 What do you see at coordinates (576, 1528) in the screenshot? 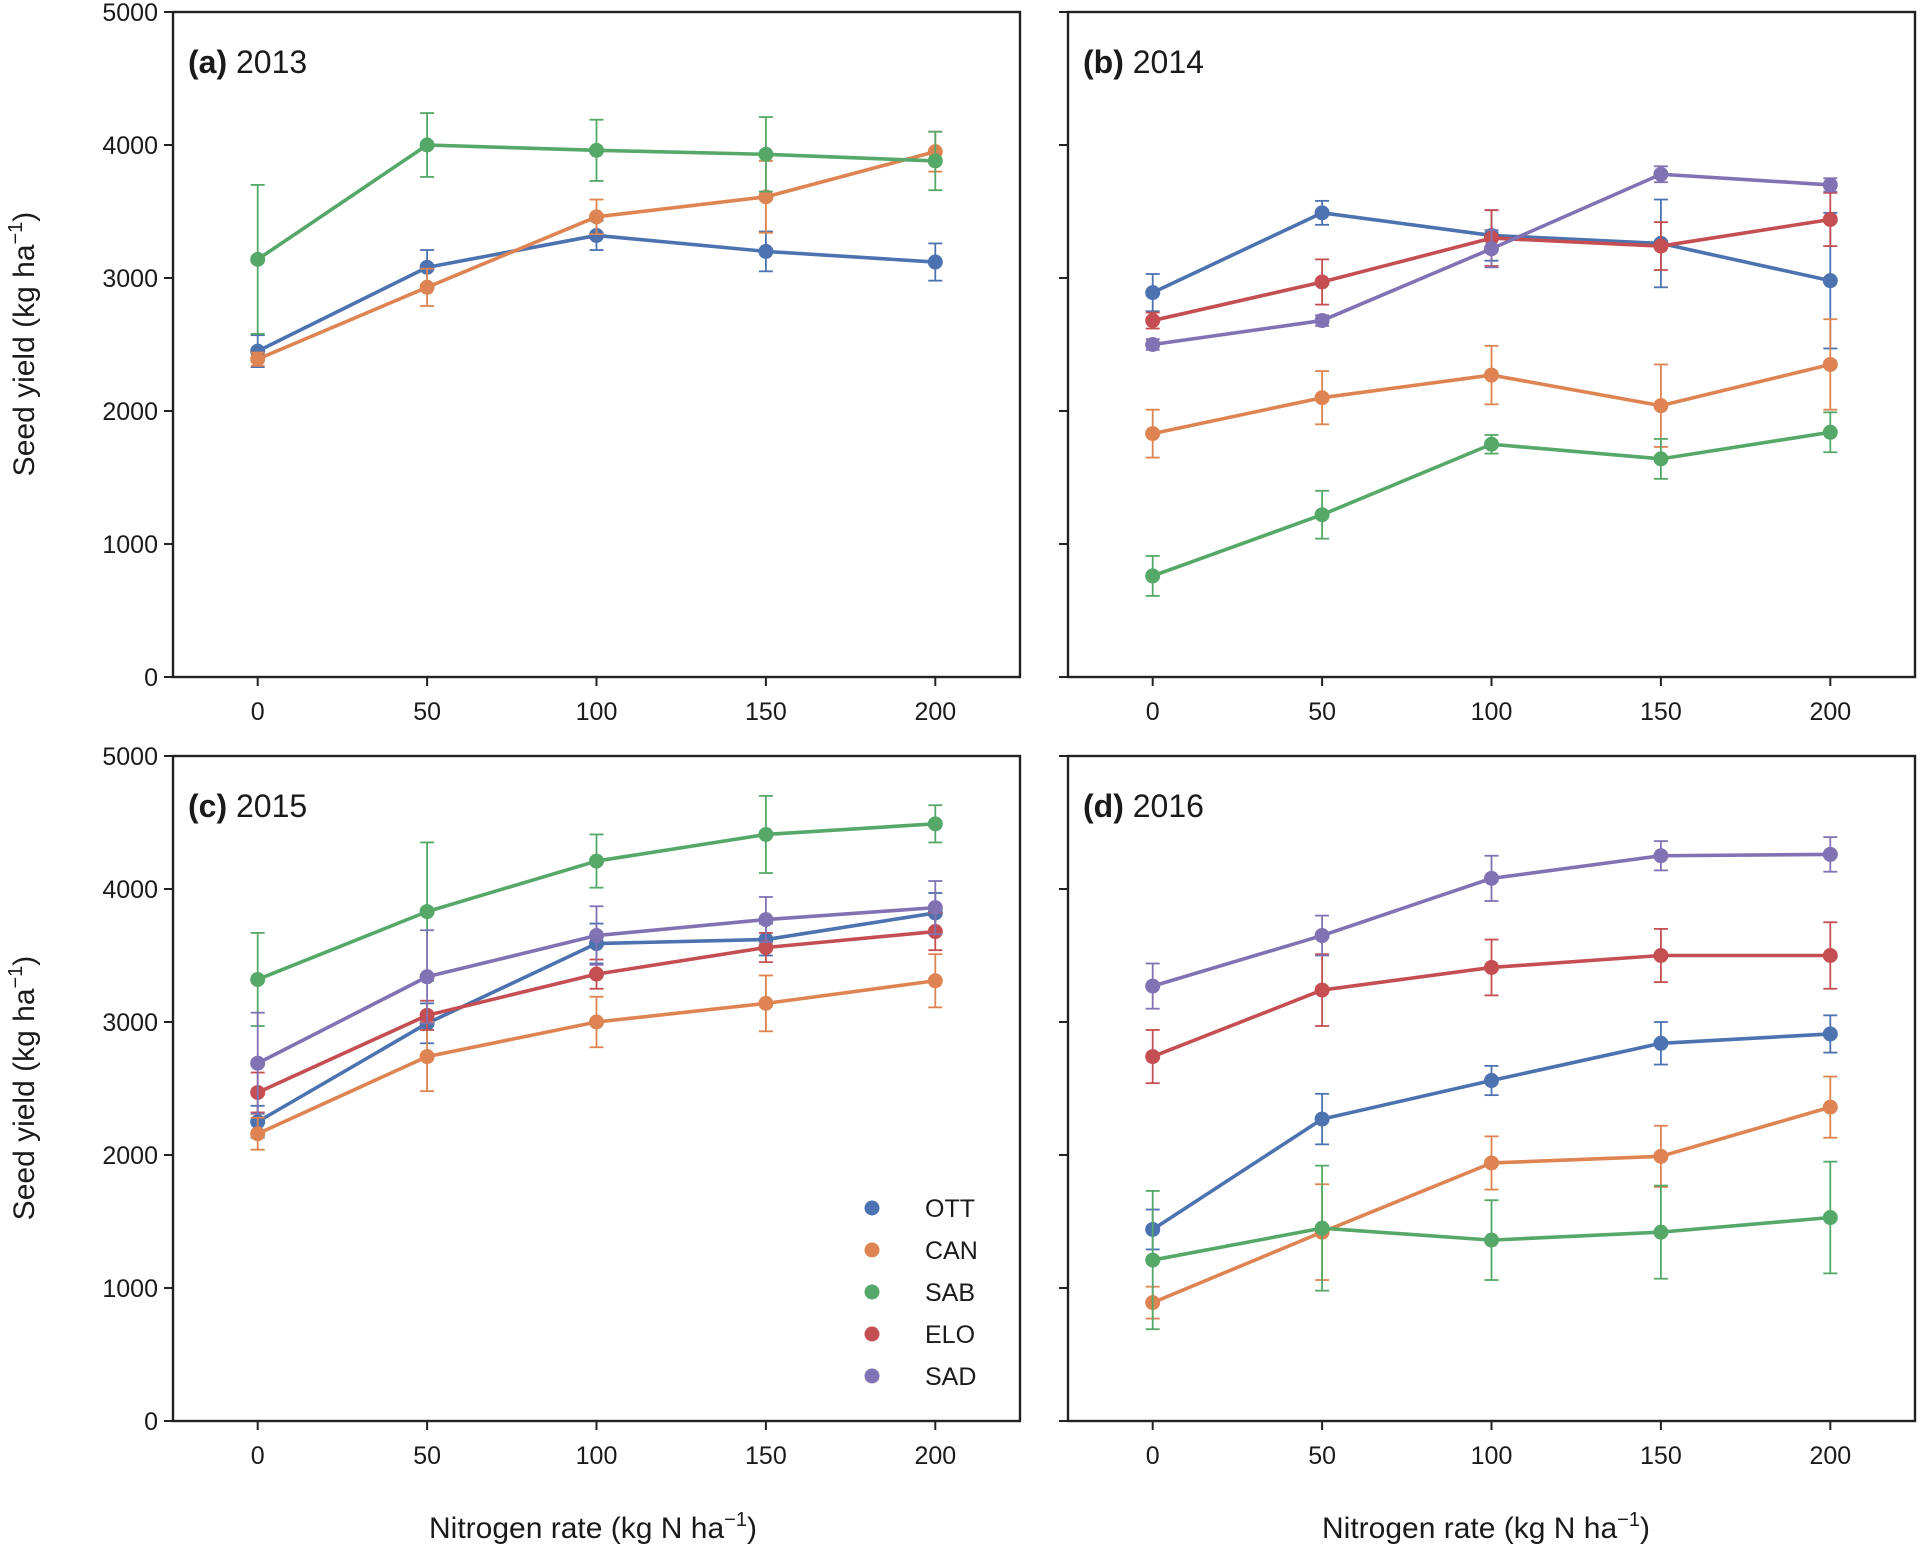
I see `xlabel-text: Nitrogen rate (kg N ha` at bounding box center [576, 1528].